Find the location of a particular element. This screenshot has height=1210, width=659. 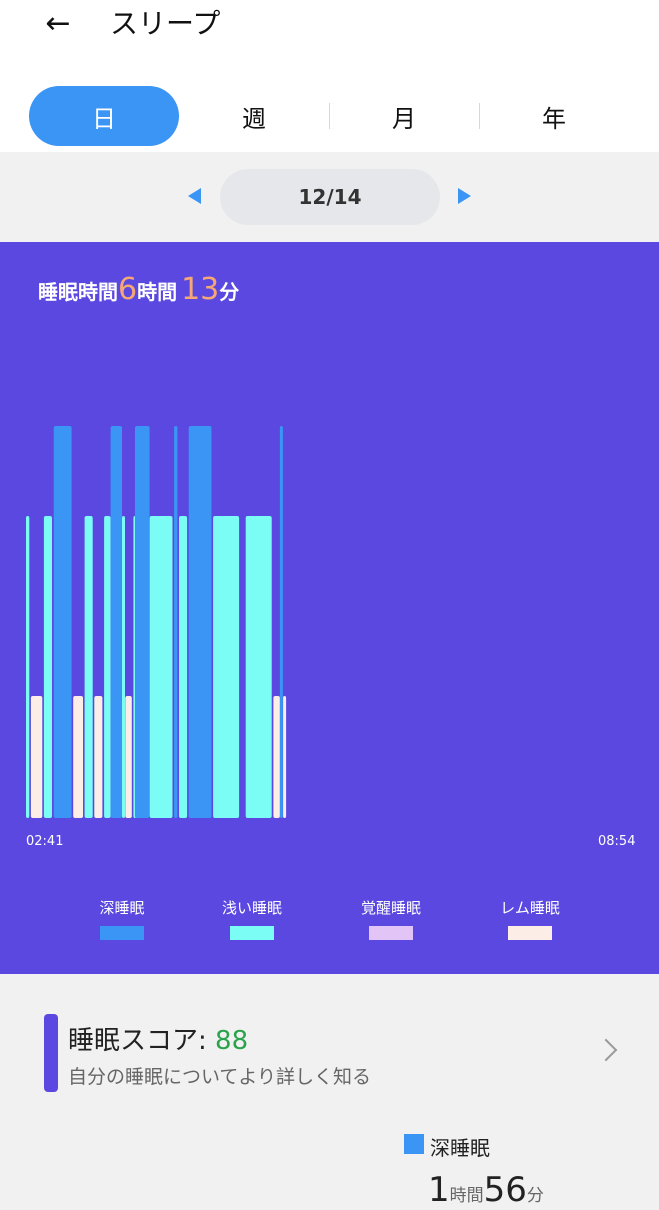

top-bar: ← スリープ 日 週 月 年 is located at coordinates (329, 76).